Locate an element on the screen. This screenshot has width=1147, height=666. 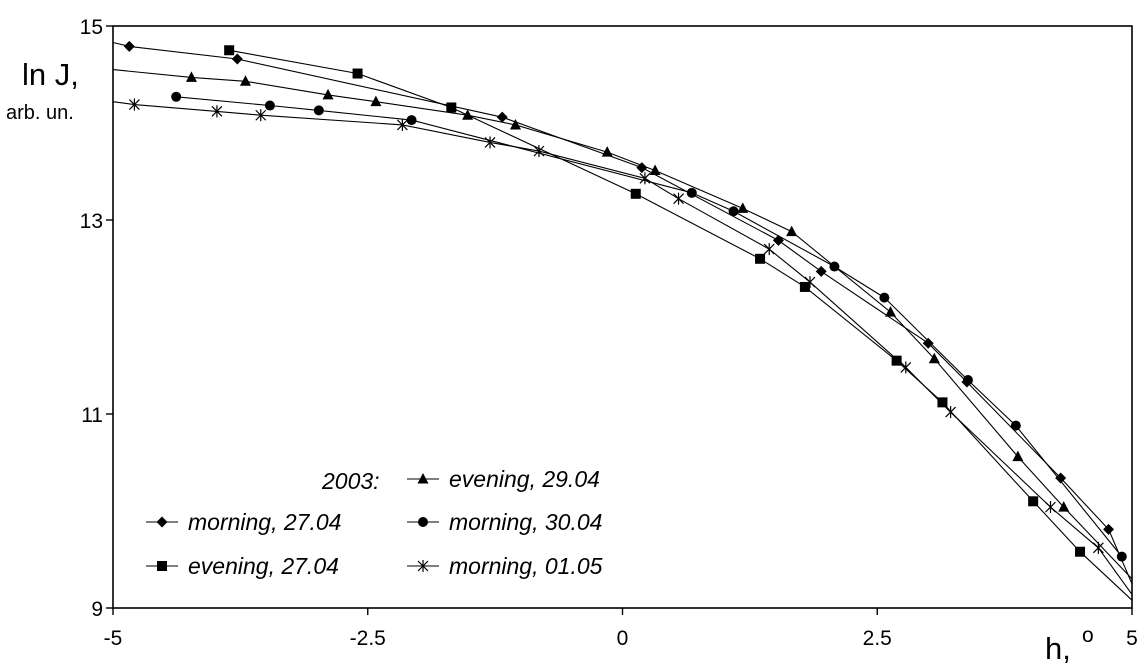
legend-item: evening, 29.04 is located at coordinates (503, 479).